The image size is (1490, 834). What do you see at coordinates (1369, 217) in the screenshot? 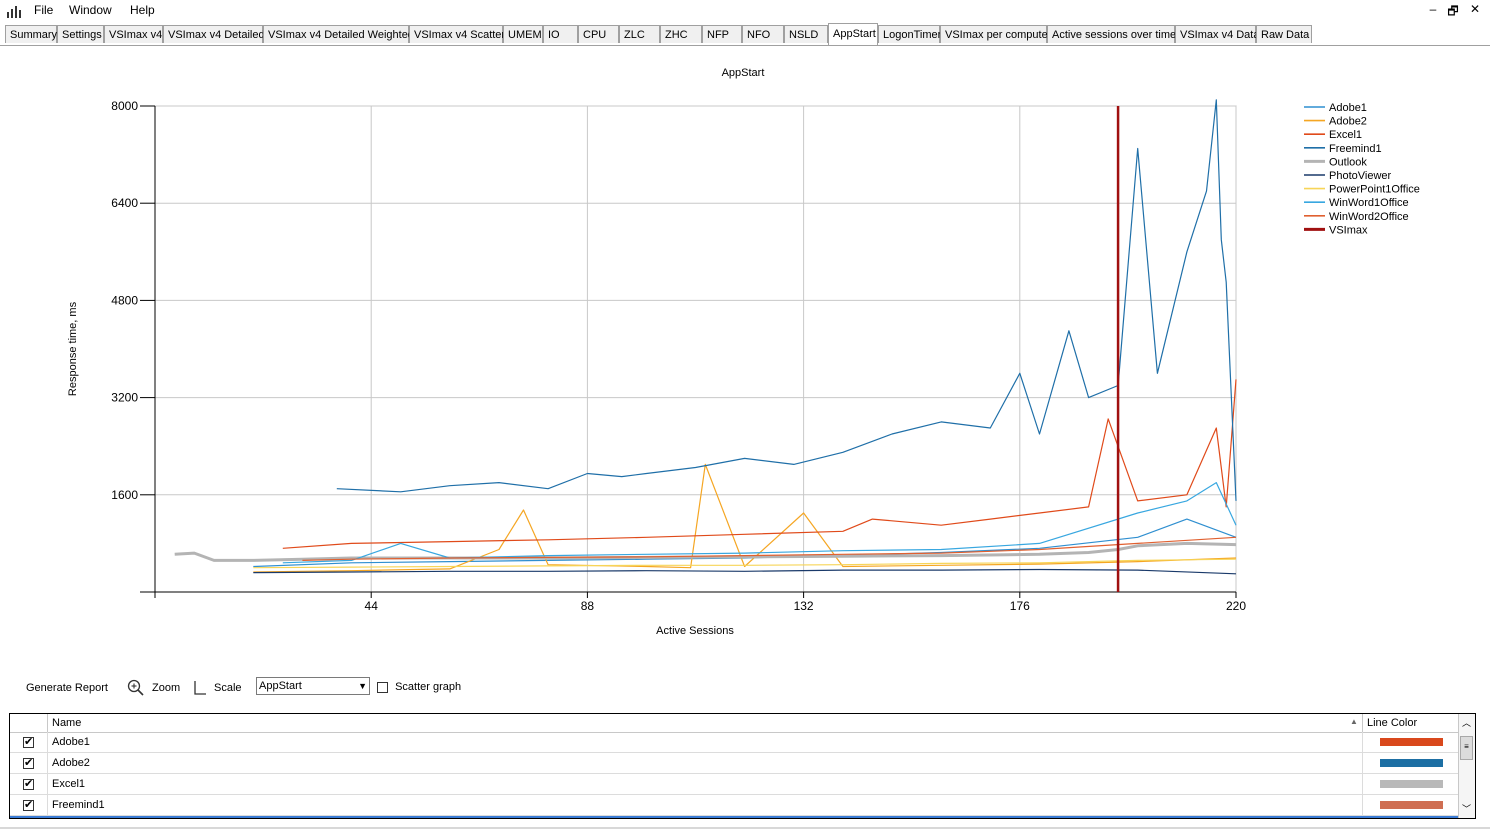
I see `legend-label-winword2office: WinWord2Office` at bounding box center [1369, 217].